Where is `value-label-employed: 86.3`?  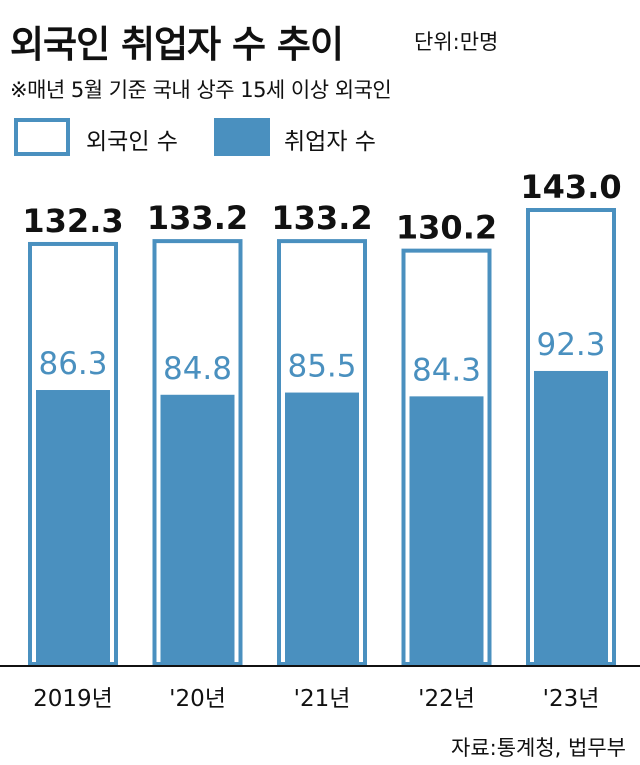
value-label-employed: 86.3 is located at coordinates (72, 364).